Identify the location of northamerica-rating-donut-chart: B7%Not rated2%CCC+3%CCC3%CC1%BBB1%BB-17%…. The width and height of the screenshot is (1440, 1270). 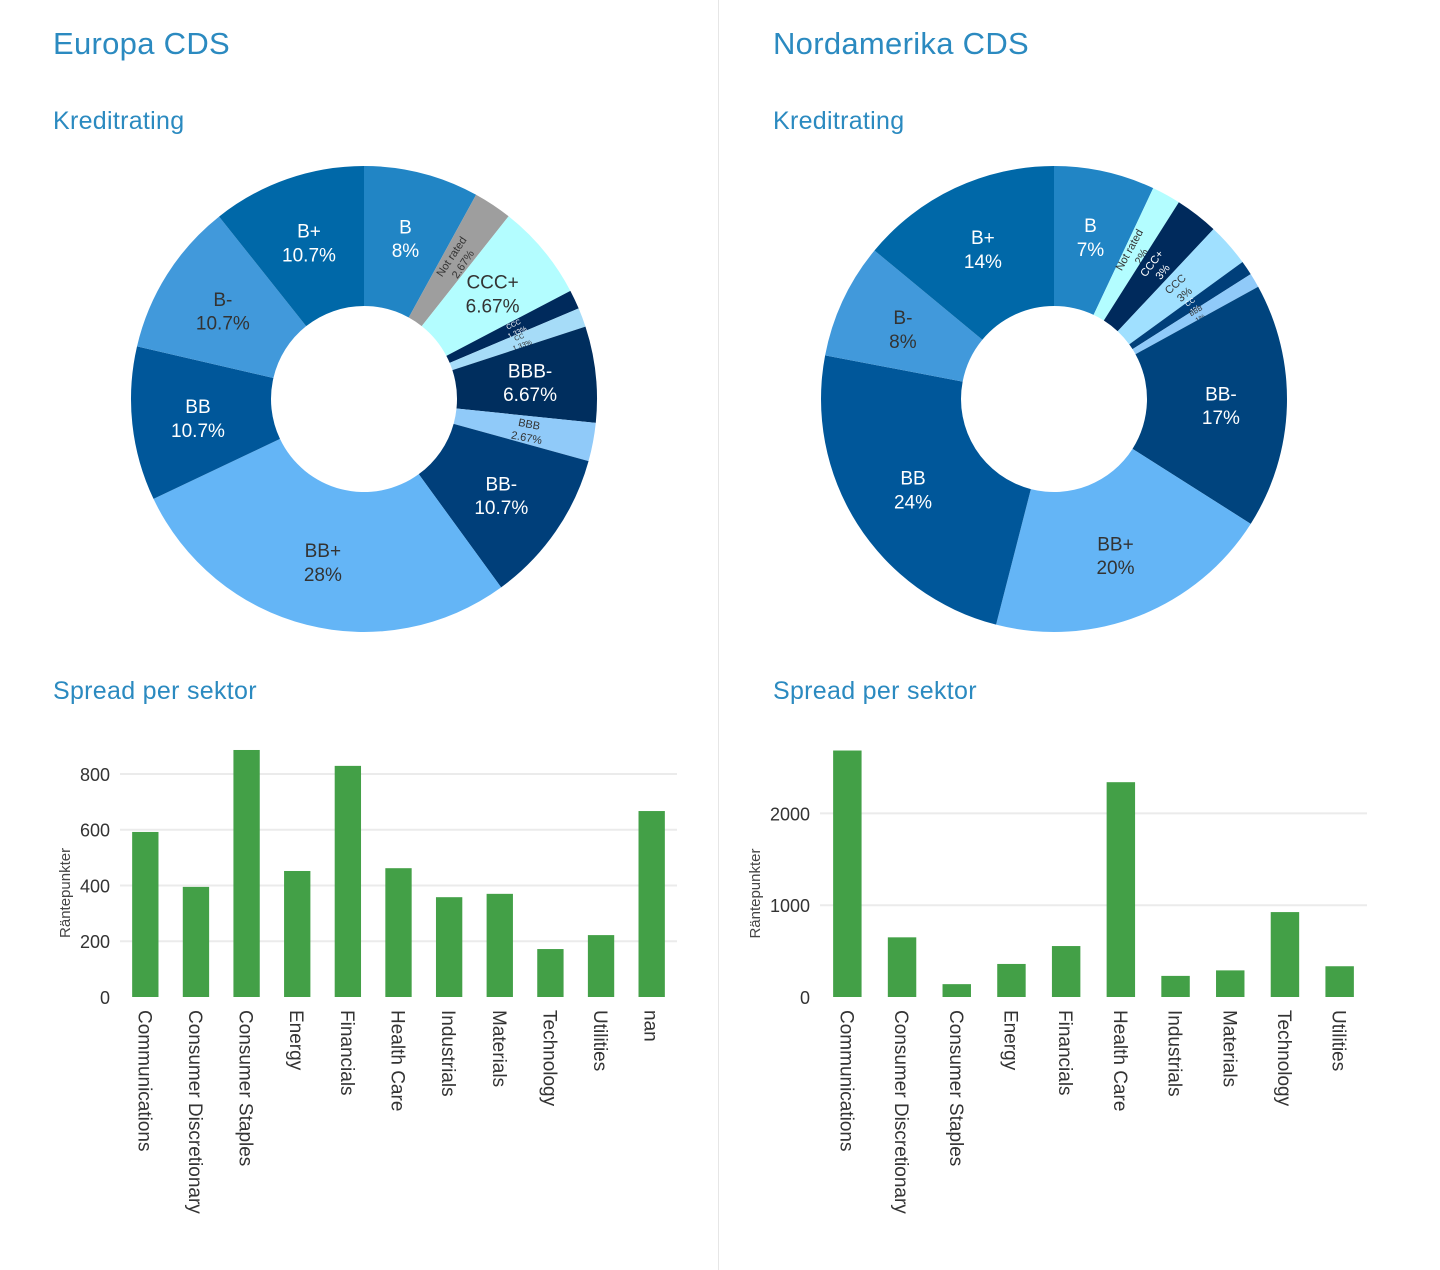
(1054, 399).